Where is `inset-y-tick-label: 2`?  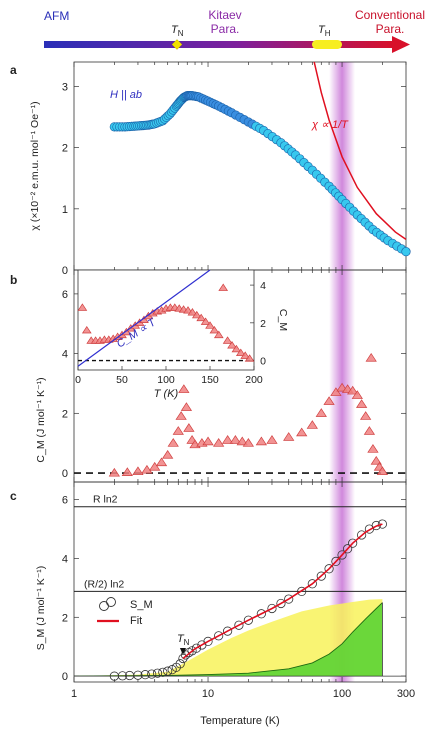 inset-y-tick-label: 2 is located at coordinates (263, 324).